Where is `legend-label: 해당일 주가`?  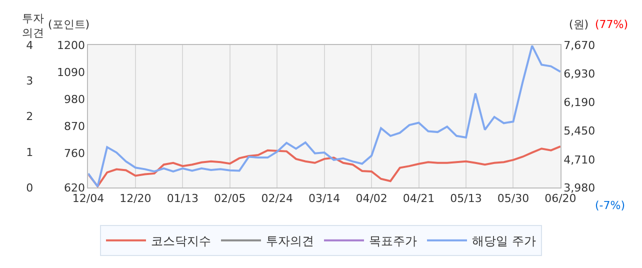
legend-label: 해당일 주가 is located at coordinates (504, 241).